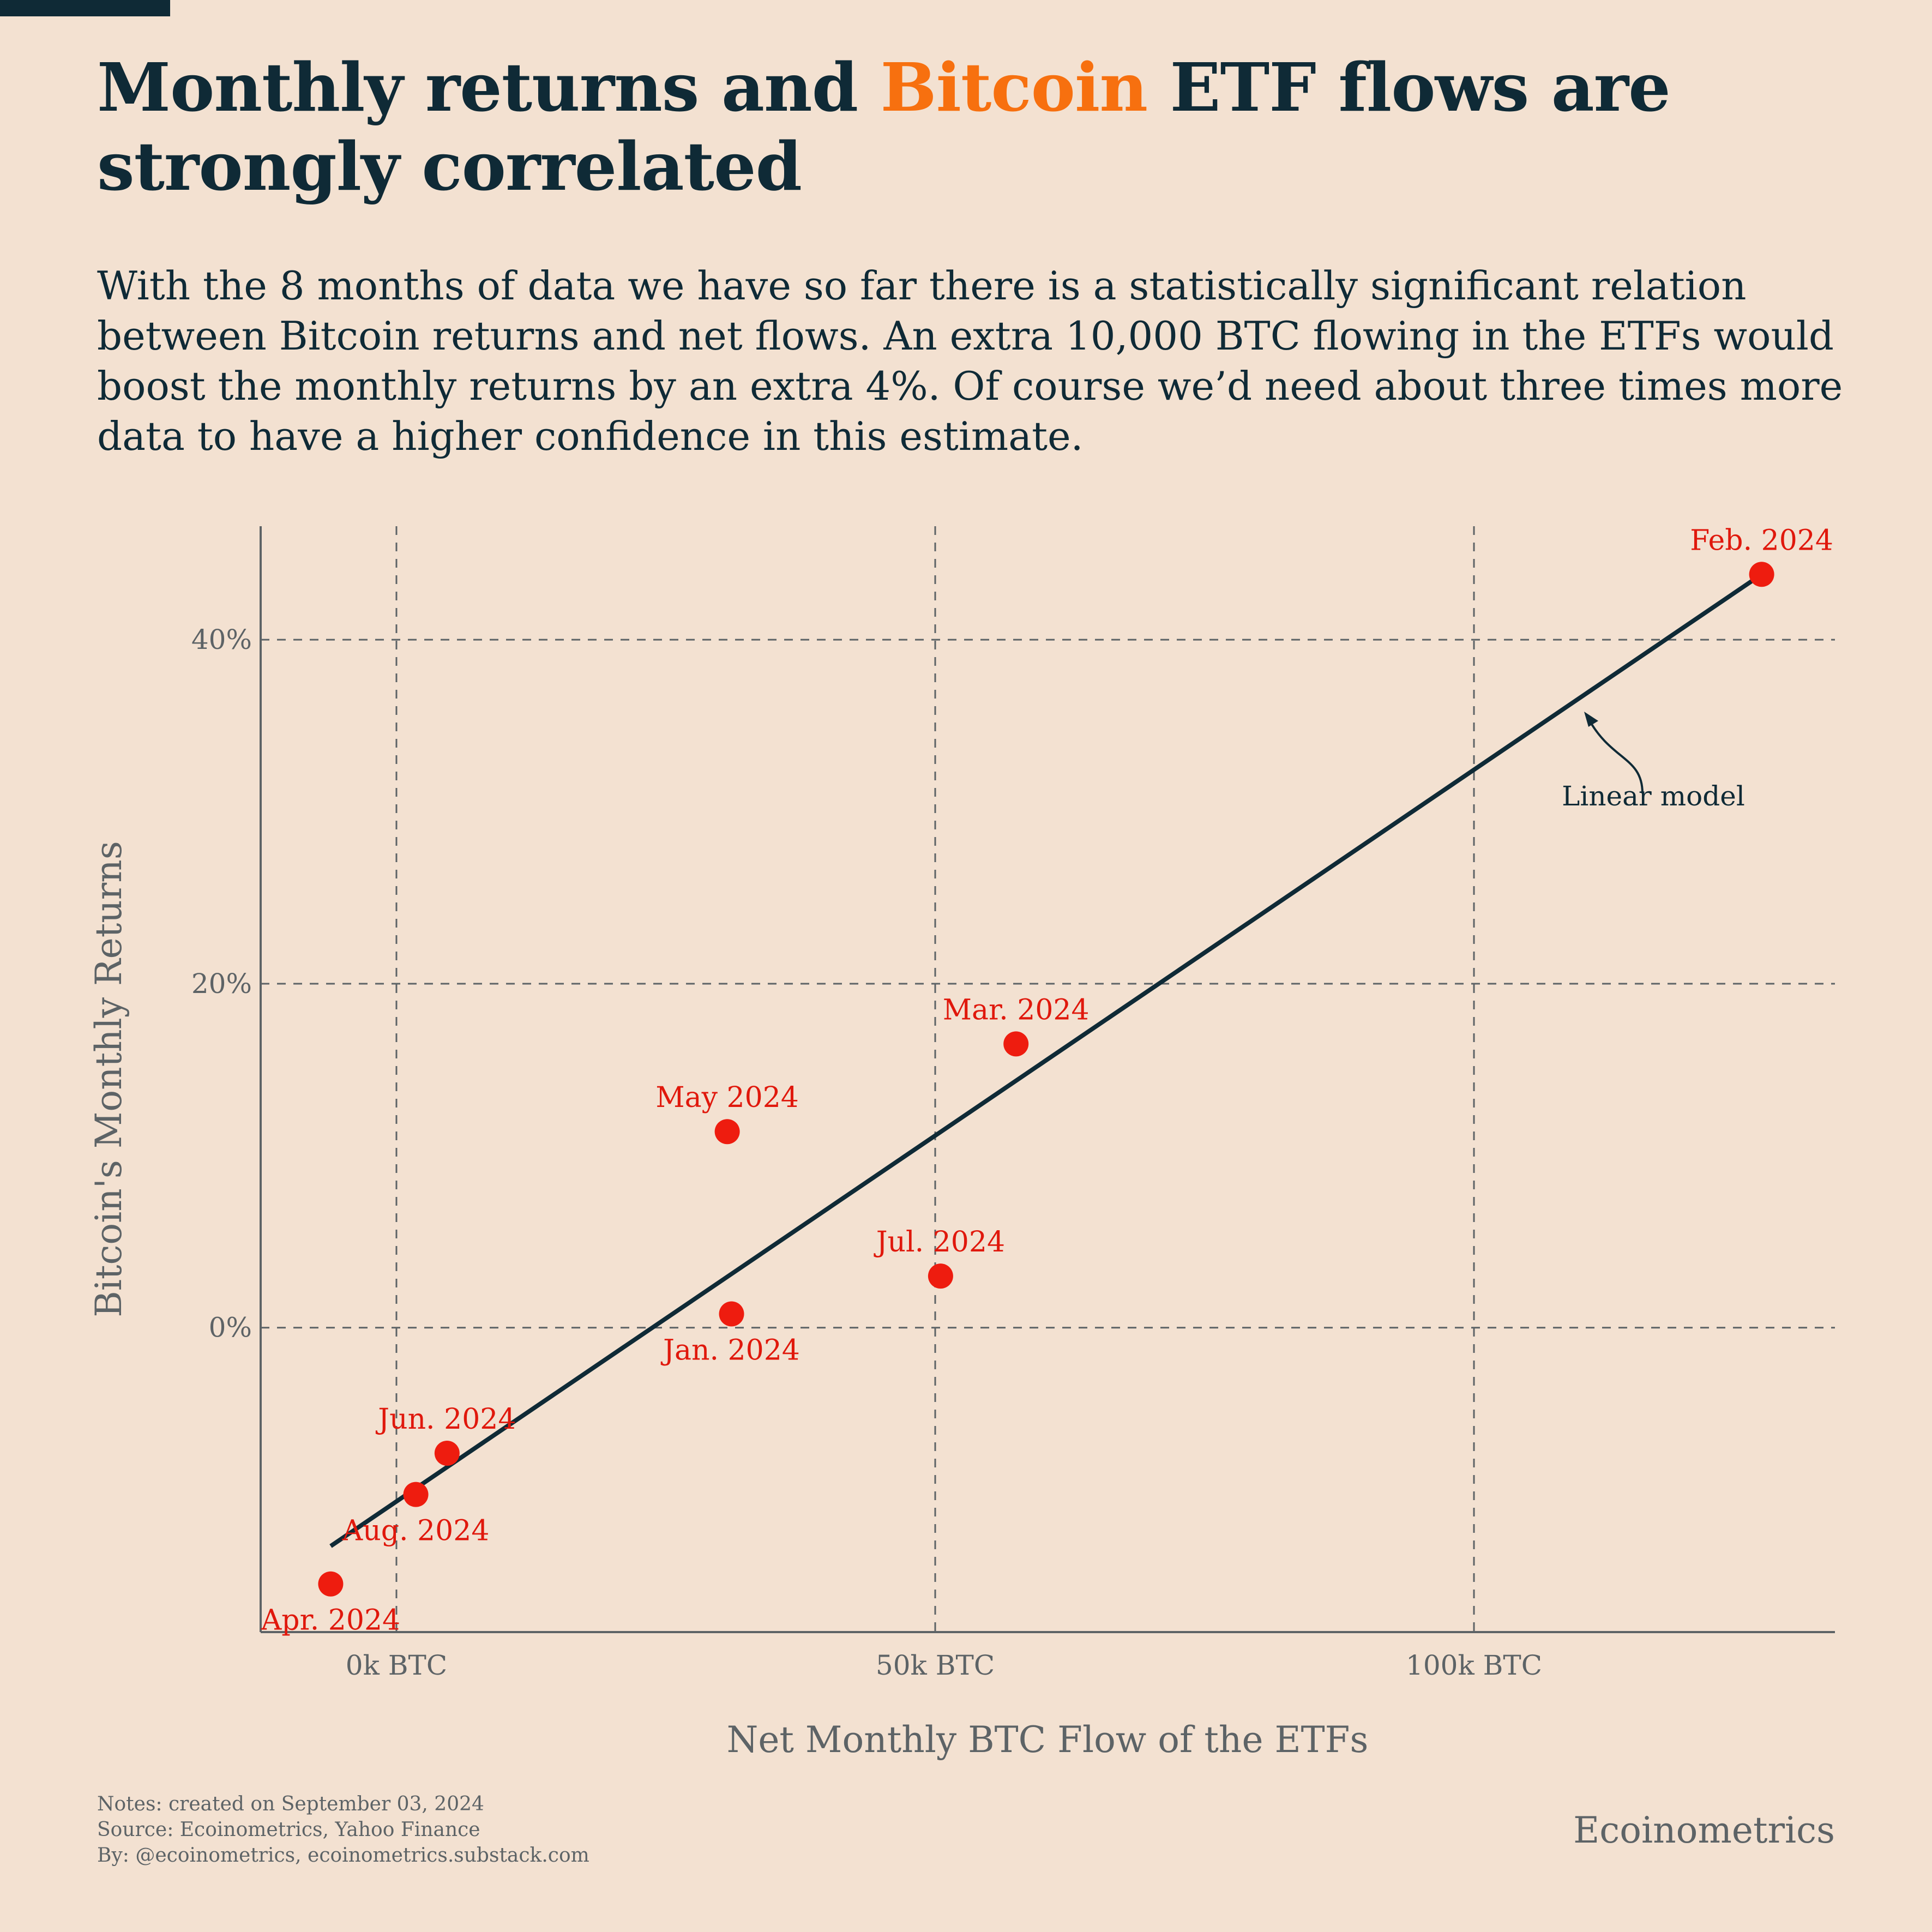 This screenshot has width=1932, height=1932. I want to click on title-part-1: Monthly returns and, so click(489, 87).